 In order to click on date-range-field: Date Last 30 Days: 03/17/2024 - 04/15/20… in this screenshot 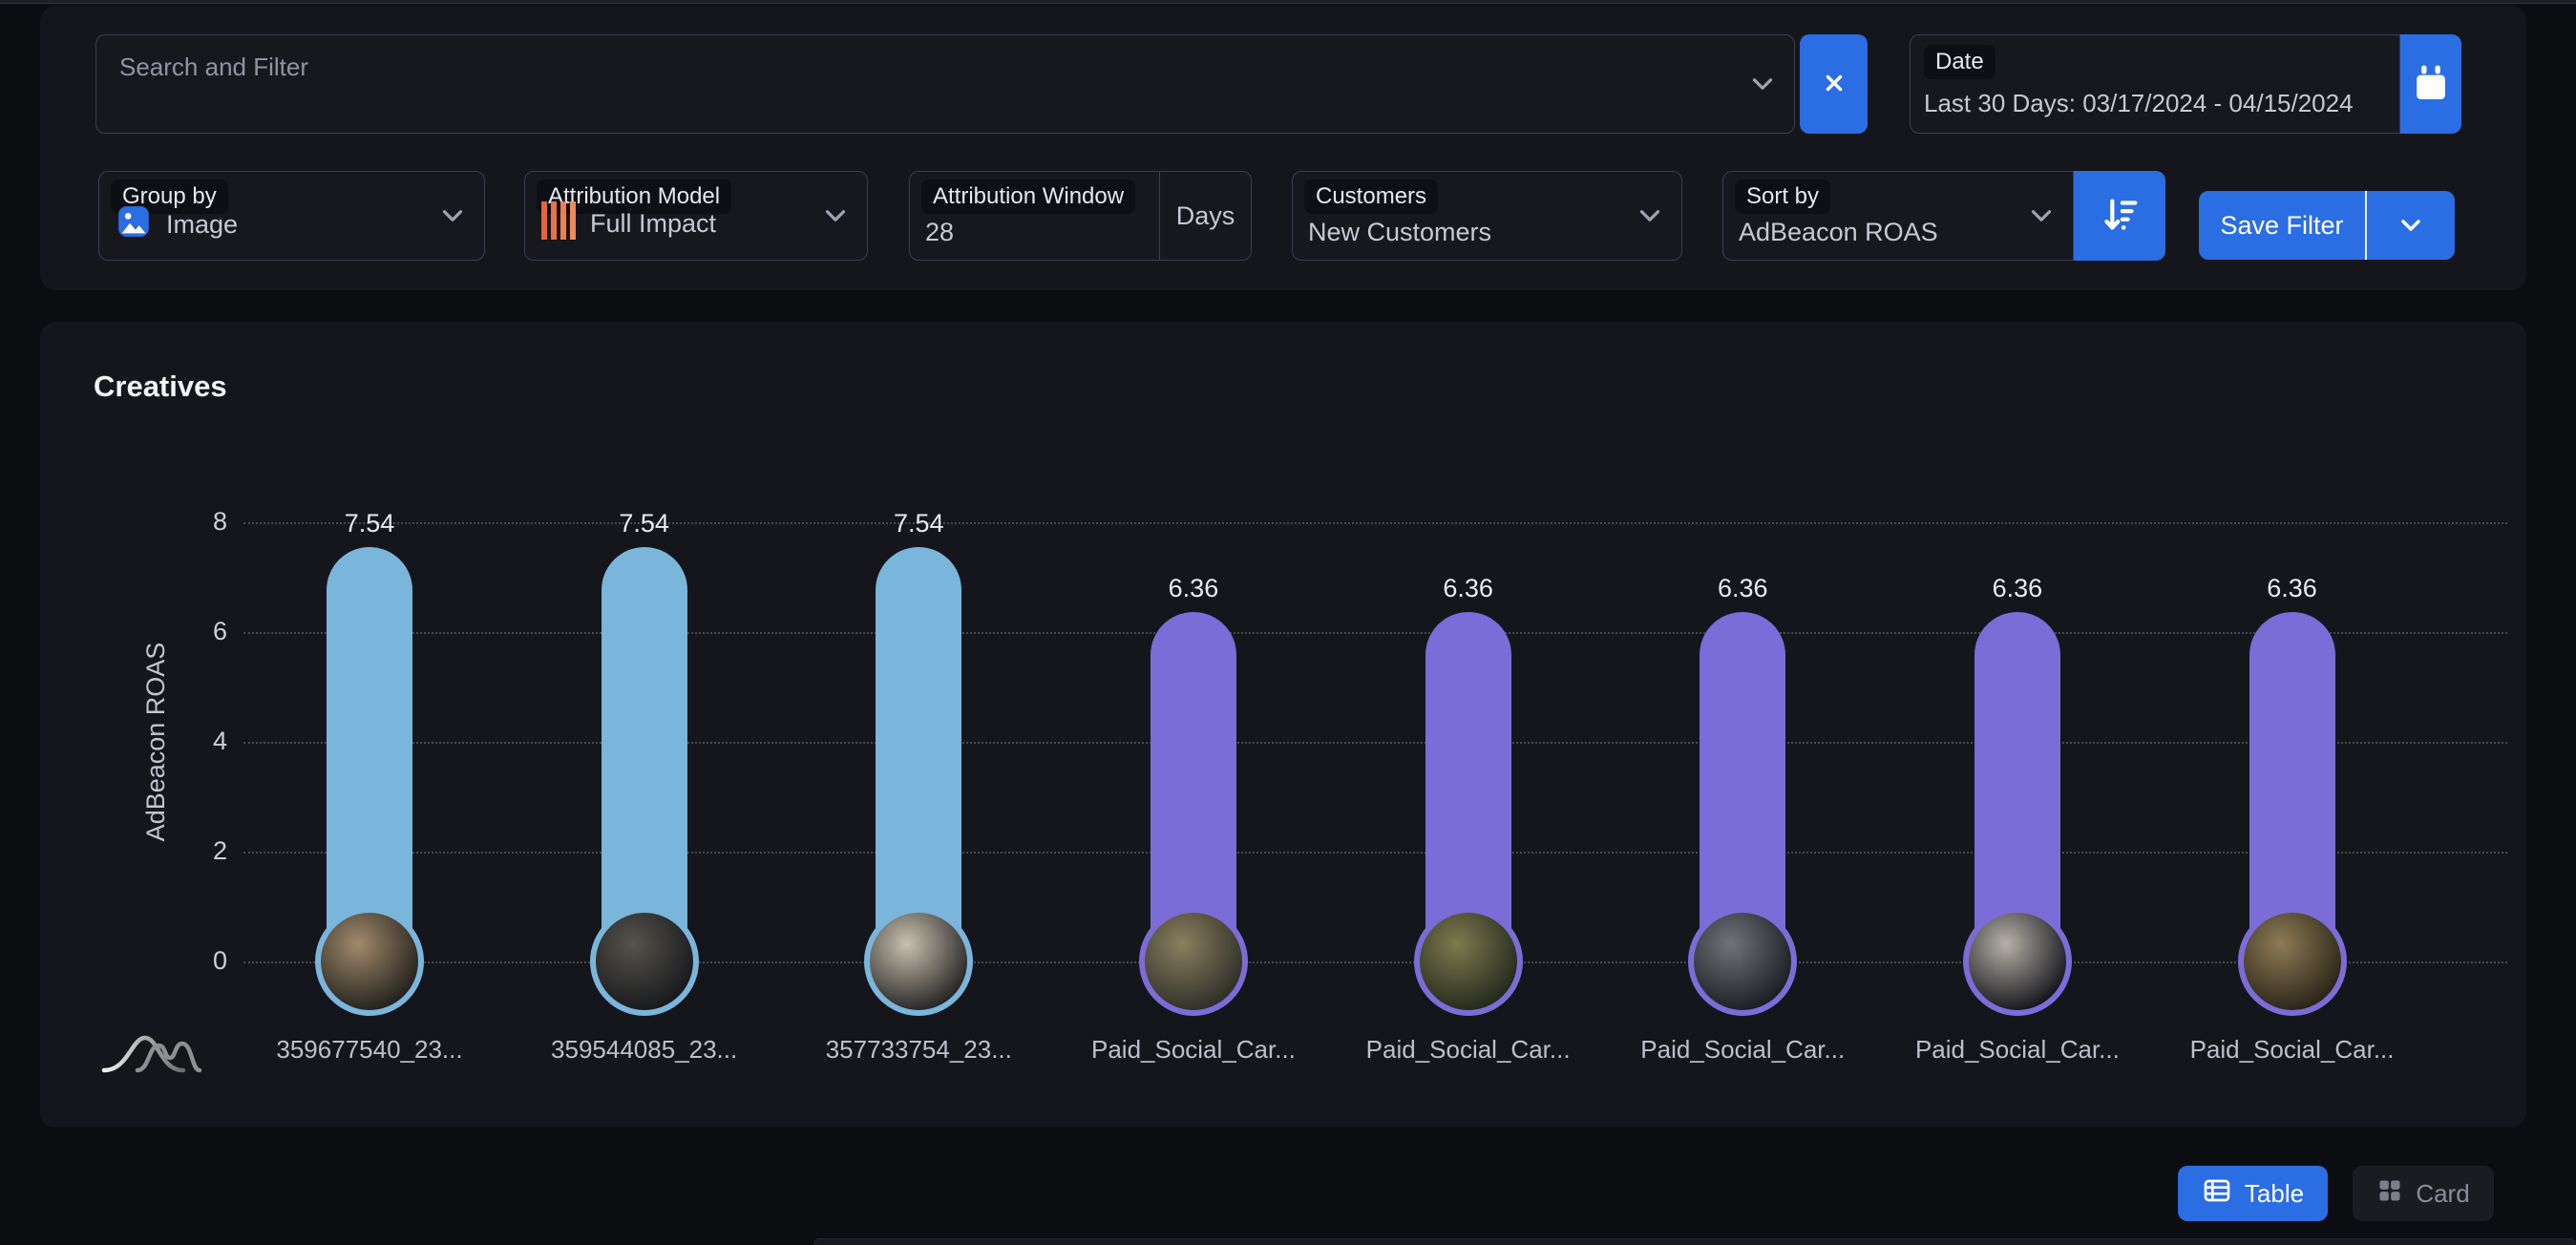, I will do `click(2155, 84)`.